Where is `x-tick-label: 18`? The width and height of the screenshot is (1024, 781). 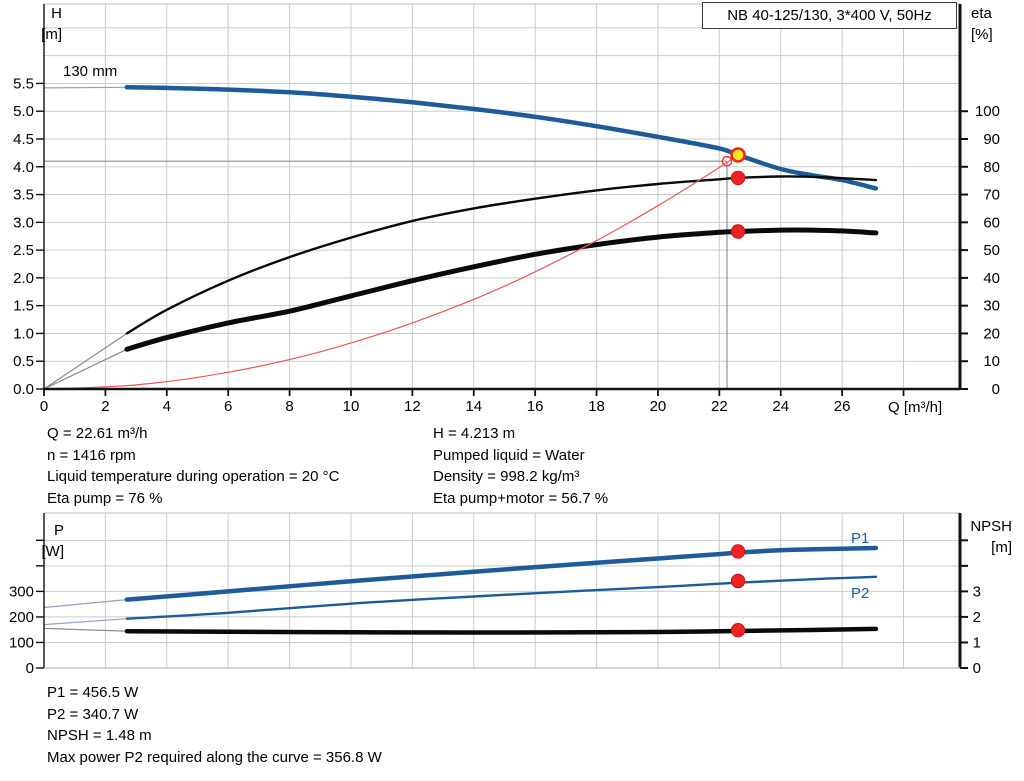 x-tick-label: 18 is located at coordinates (596, 406).